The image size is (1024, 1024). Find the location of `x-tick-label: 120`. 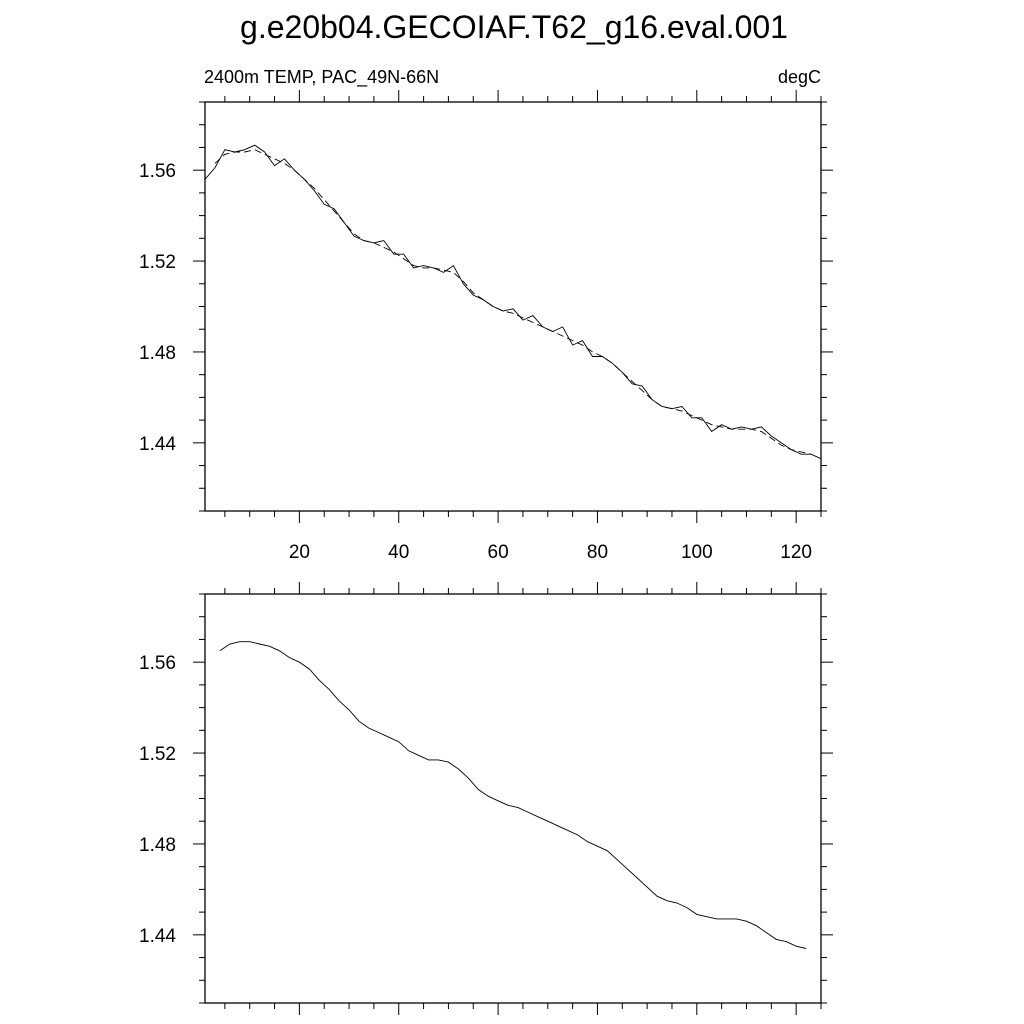

x-tick-label: 120 is located at coordinates (796, 552).